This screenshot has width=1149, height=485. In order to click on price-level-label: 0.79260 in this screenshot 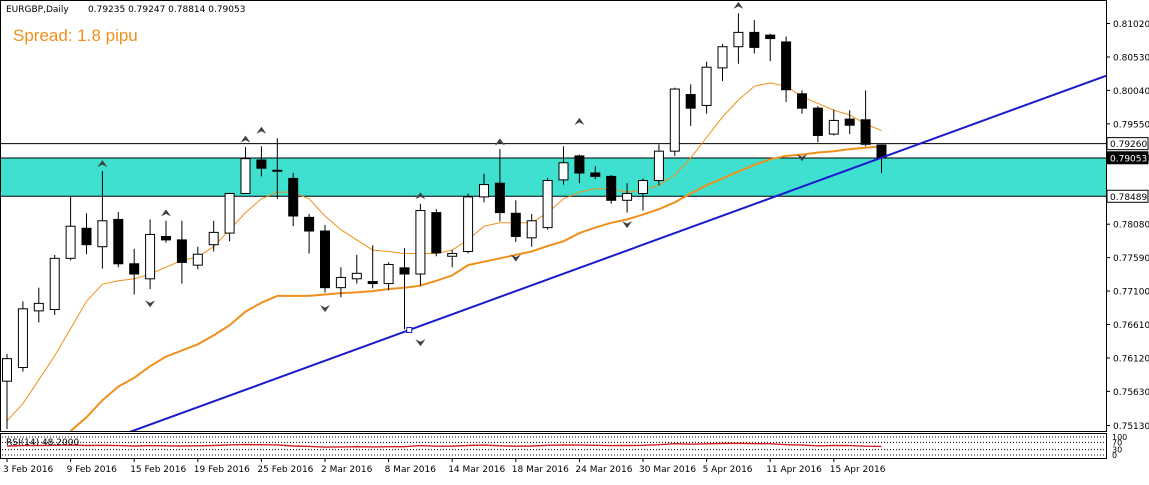, I will do `click(1128, 145)`.